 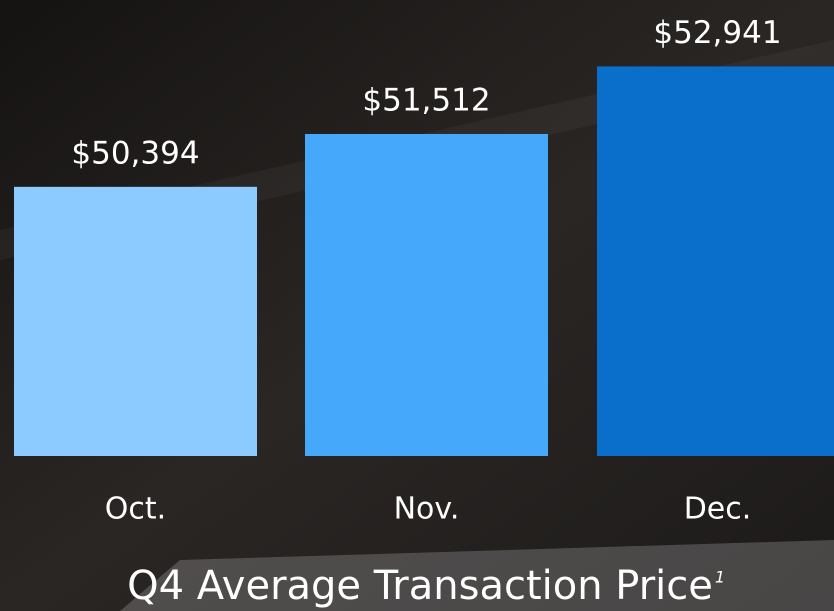 I want to click on value-label: $50,394, so click(x=135, y=153).